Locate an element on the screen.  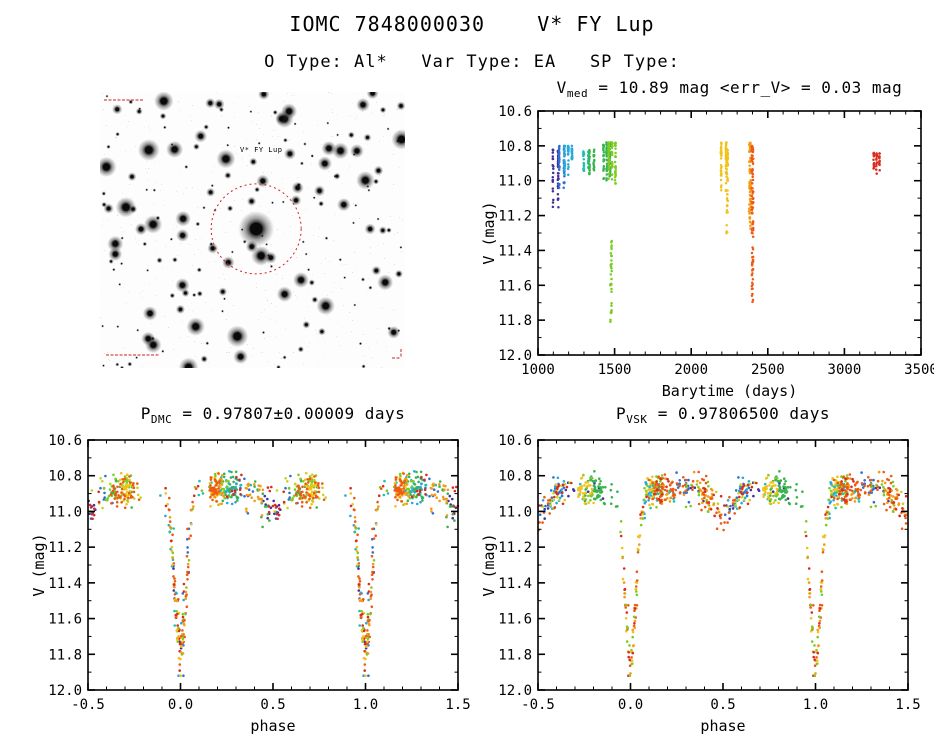
annotation-marks is located at coordinates (253, 229).